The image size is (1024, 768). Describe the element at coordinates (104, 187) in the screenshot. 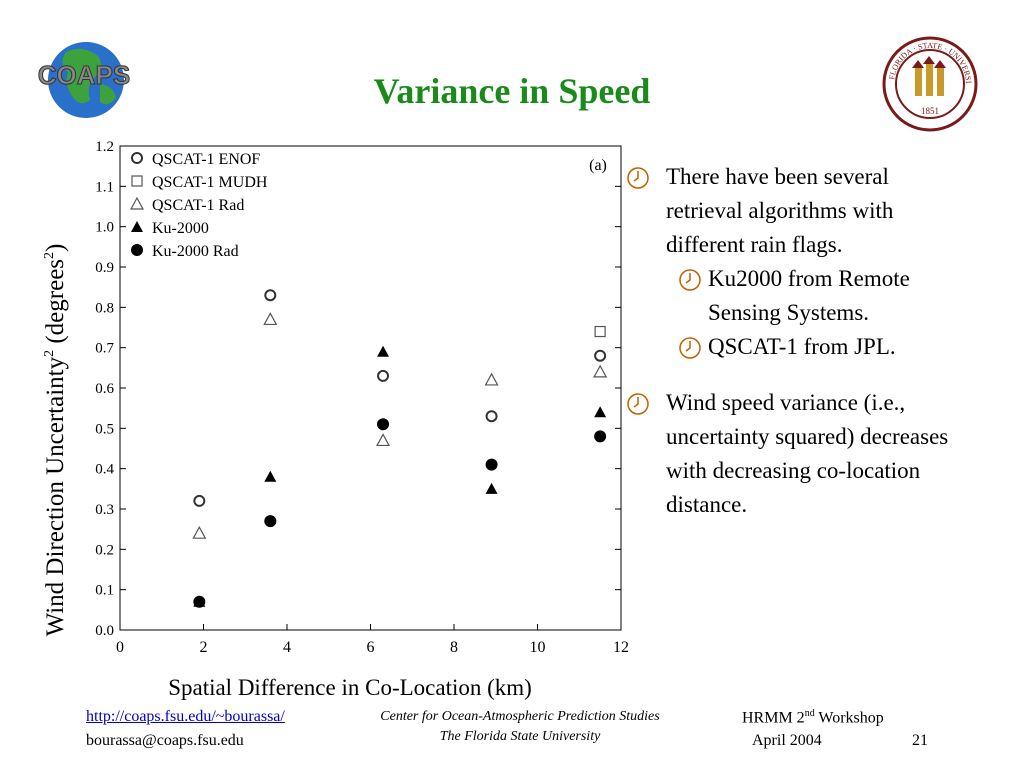

I see `y-tick-label: 1.1` at that location.